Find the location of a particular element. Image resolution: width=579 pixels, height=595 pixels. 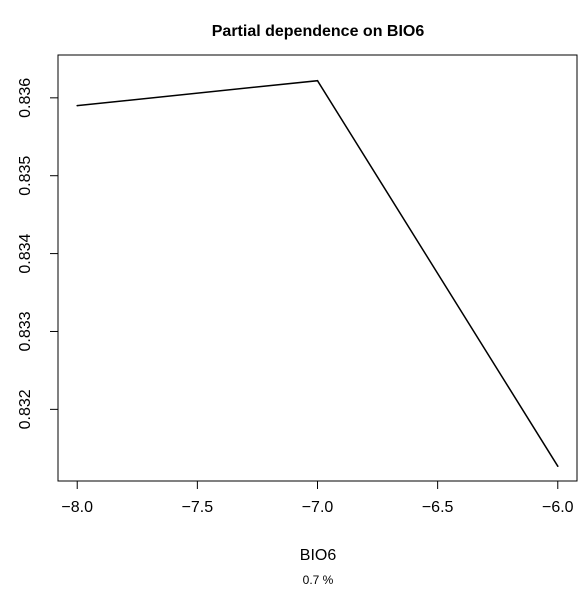

x-tick-label: −7.0 is located at coordinates (318, 507).